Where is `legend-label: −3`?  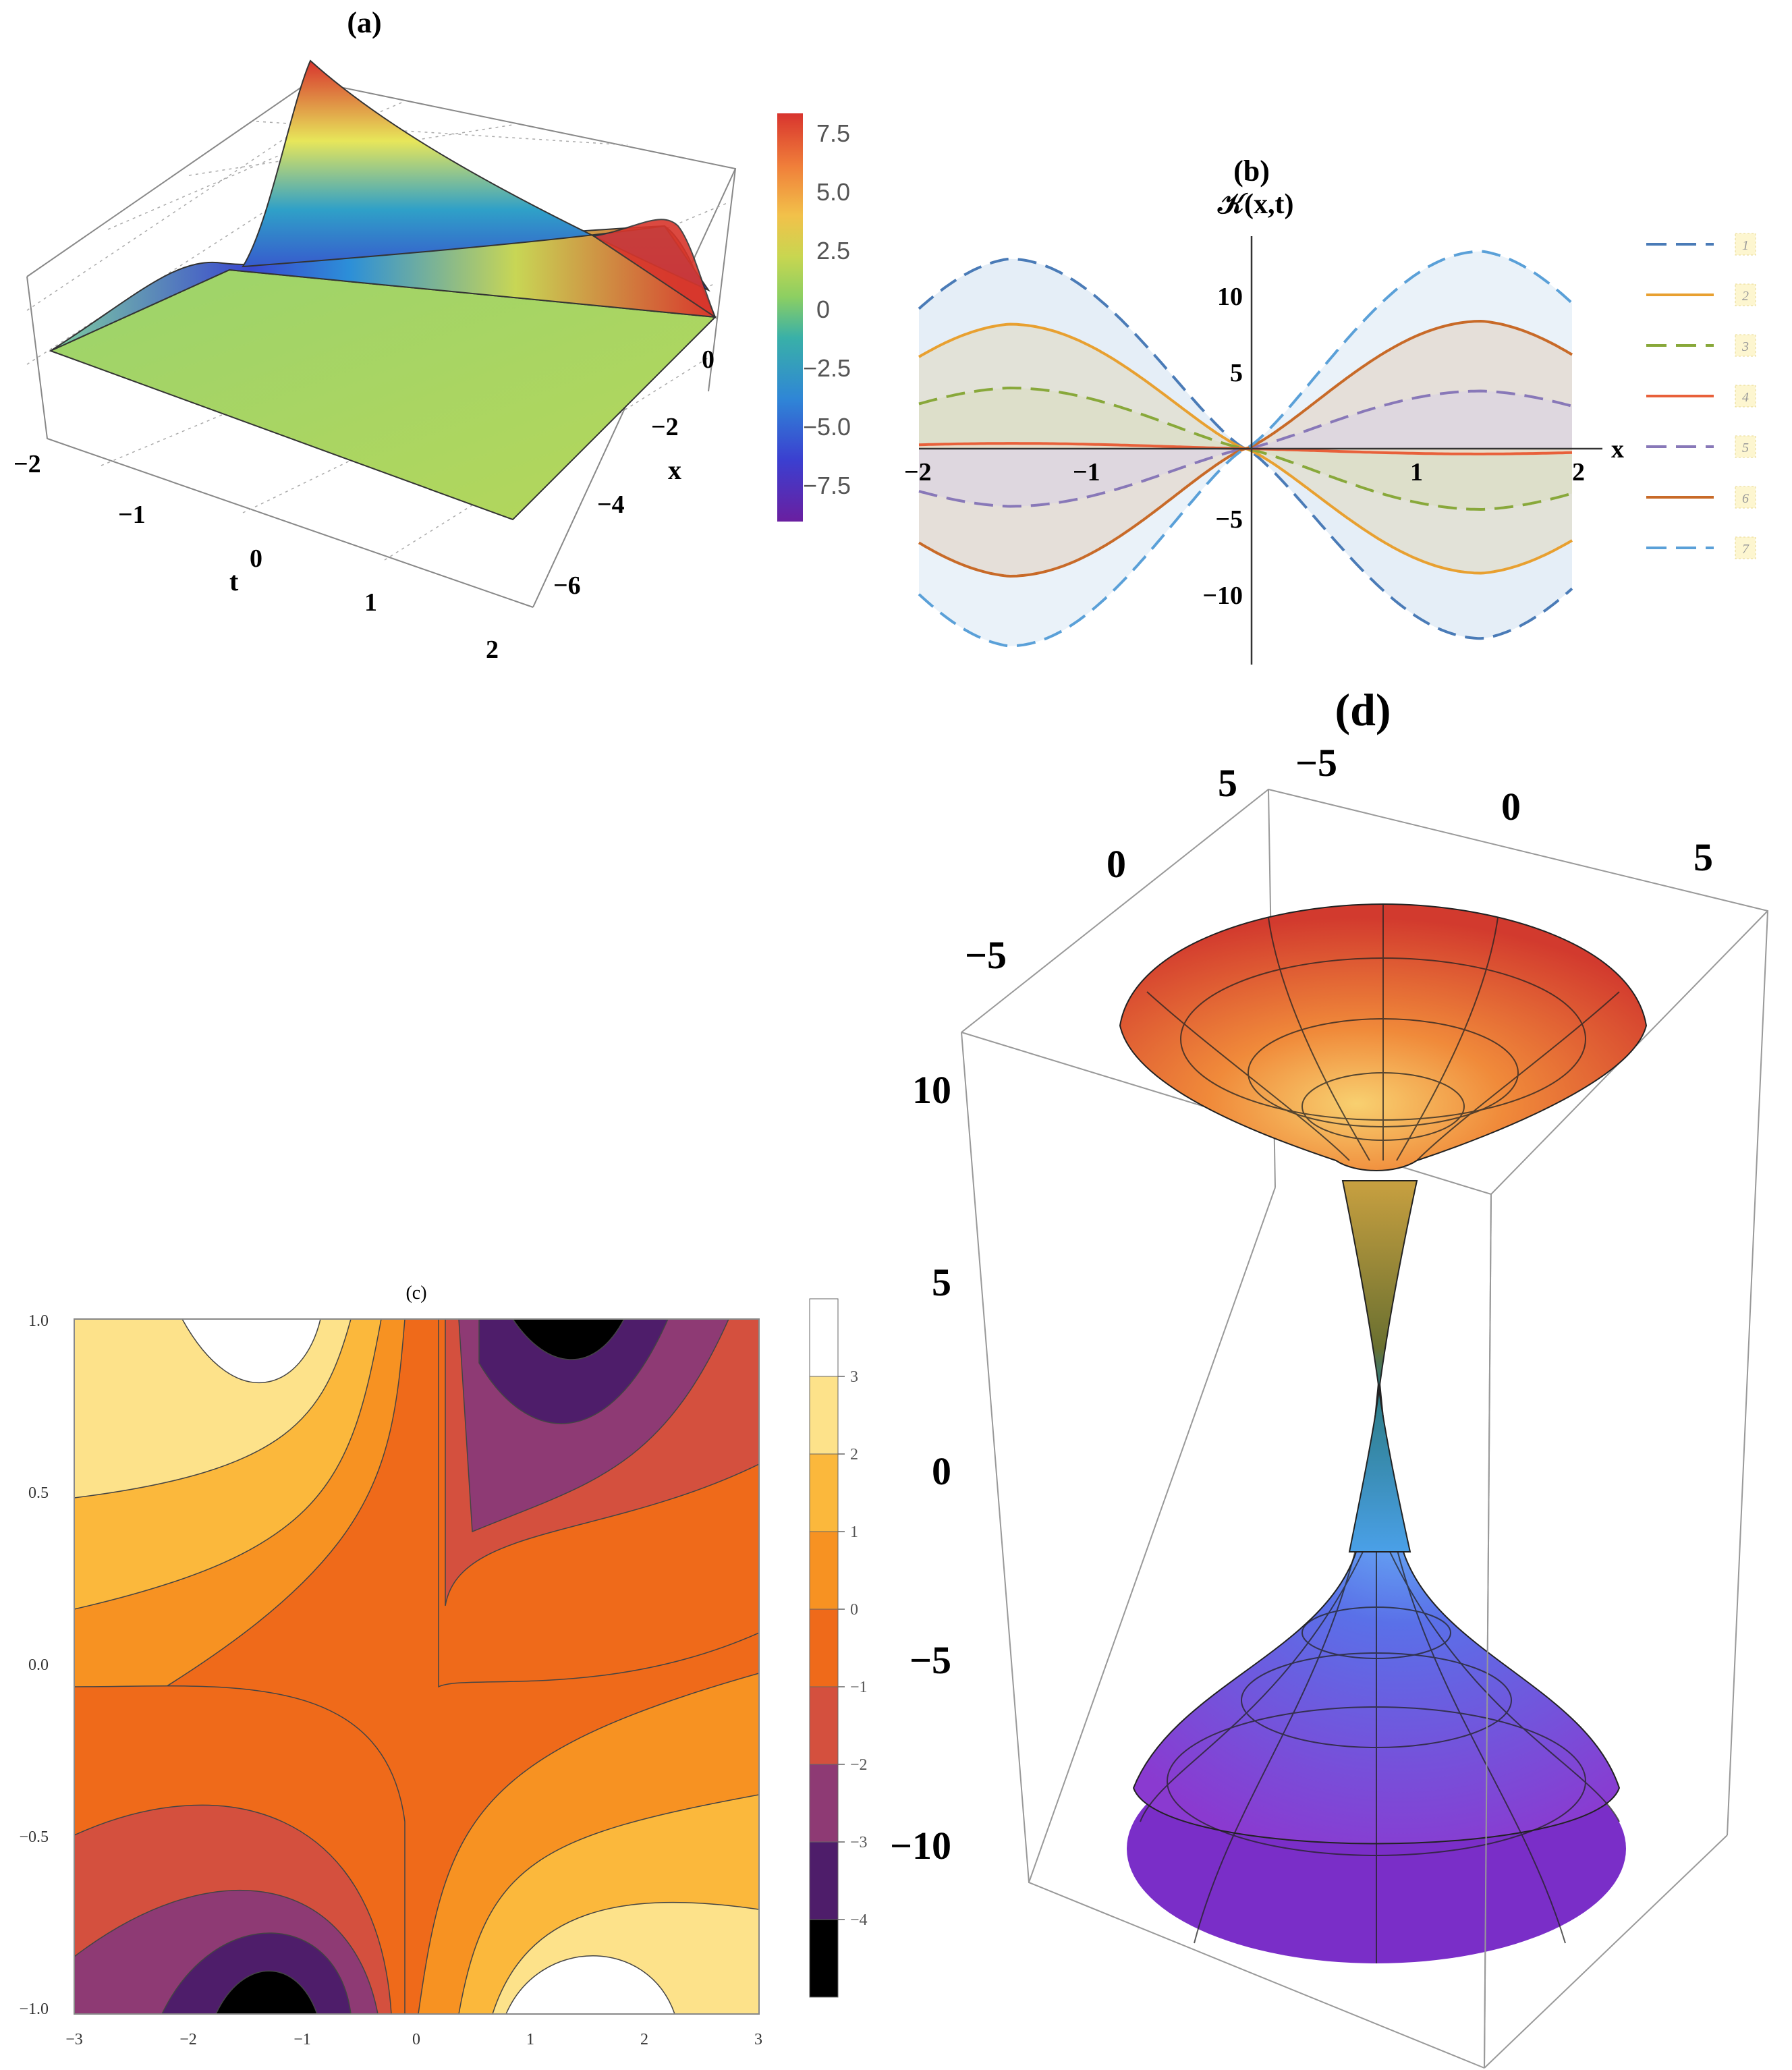 legend-label: −3 is located at coordinates (859, 1842).